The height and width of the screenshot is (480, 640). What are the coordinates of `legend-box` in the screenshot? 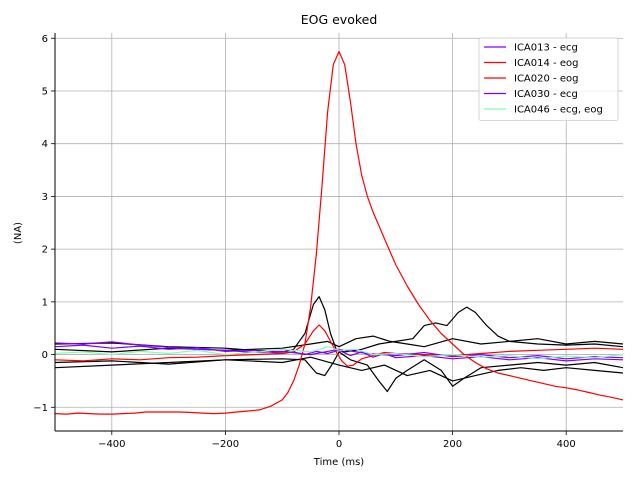 It's located at (548, 79).